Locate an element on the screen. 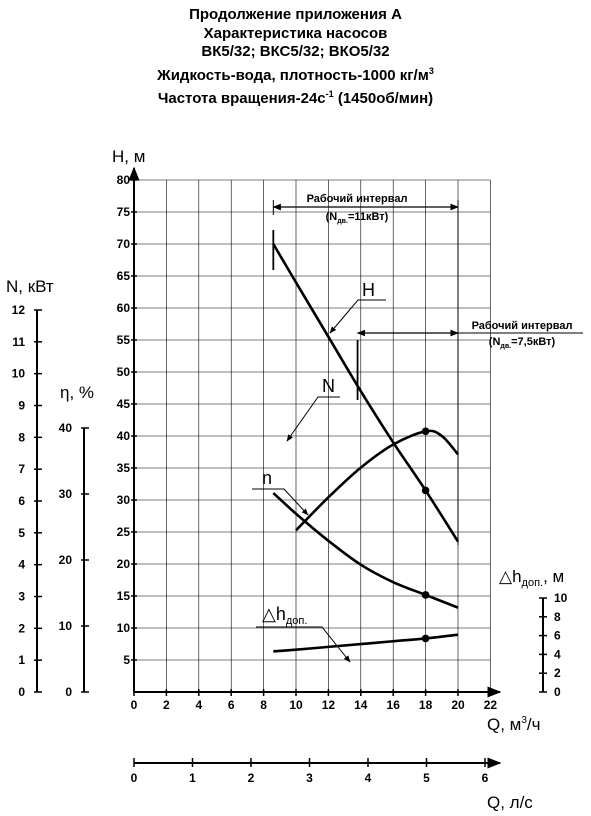  h-tick-label: 75 is located at coordinates (124, 212).